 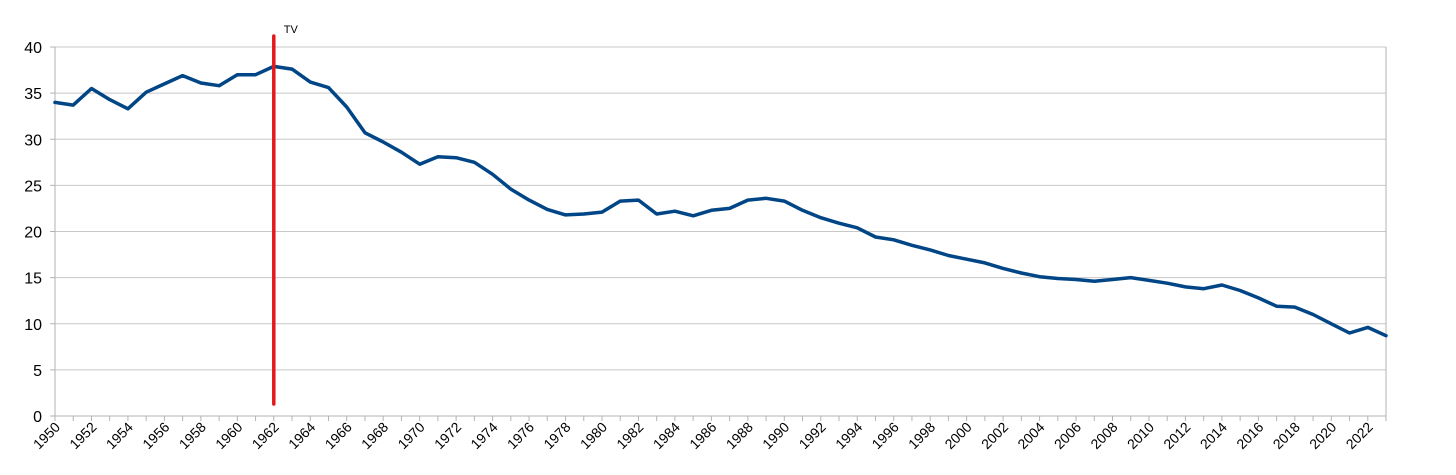 I want to click on y-tick-labels: 0 5 10 15 20 25 30 35 40, so click(x=33, y=233).